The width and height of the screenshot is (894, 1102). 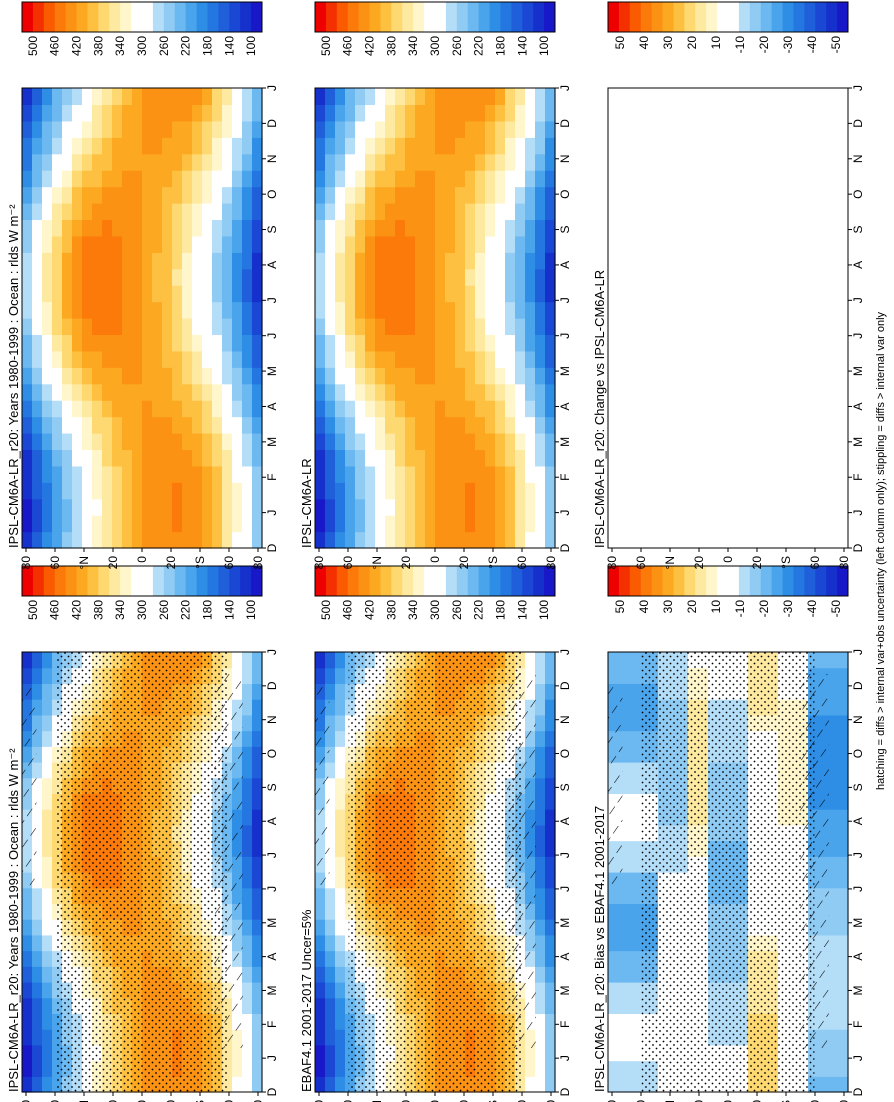 What do you see at coordinates (29, 786) in the screenshot?
I see `hatching-overlay` at bounding box center [29, 786].